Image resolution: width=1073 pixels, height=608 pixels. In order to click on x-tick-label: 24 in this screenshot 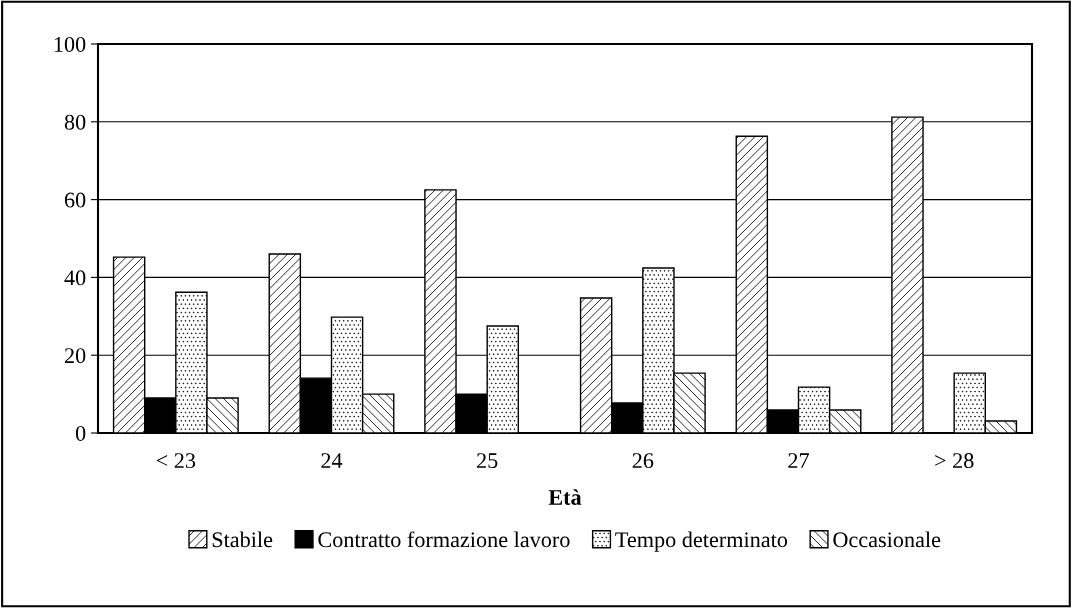, I will do `click(332, 460)`.